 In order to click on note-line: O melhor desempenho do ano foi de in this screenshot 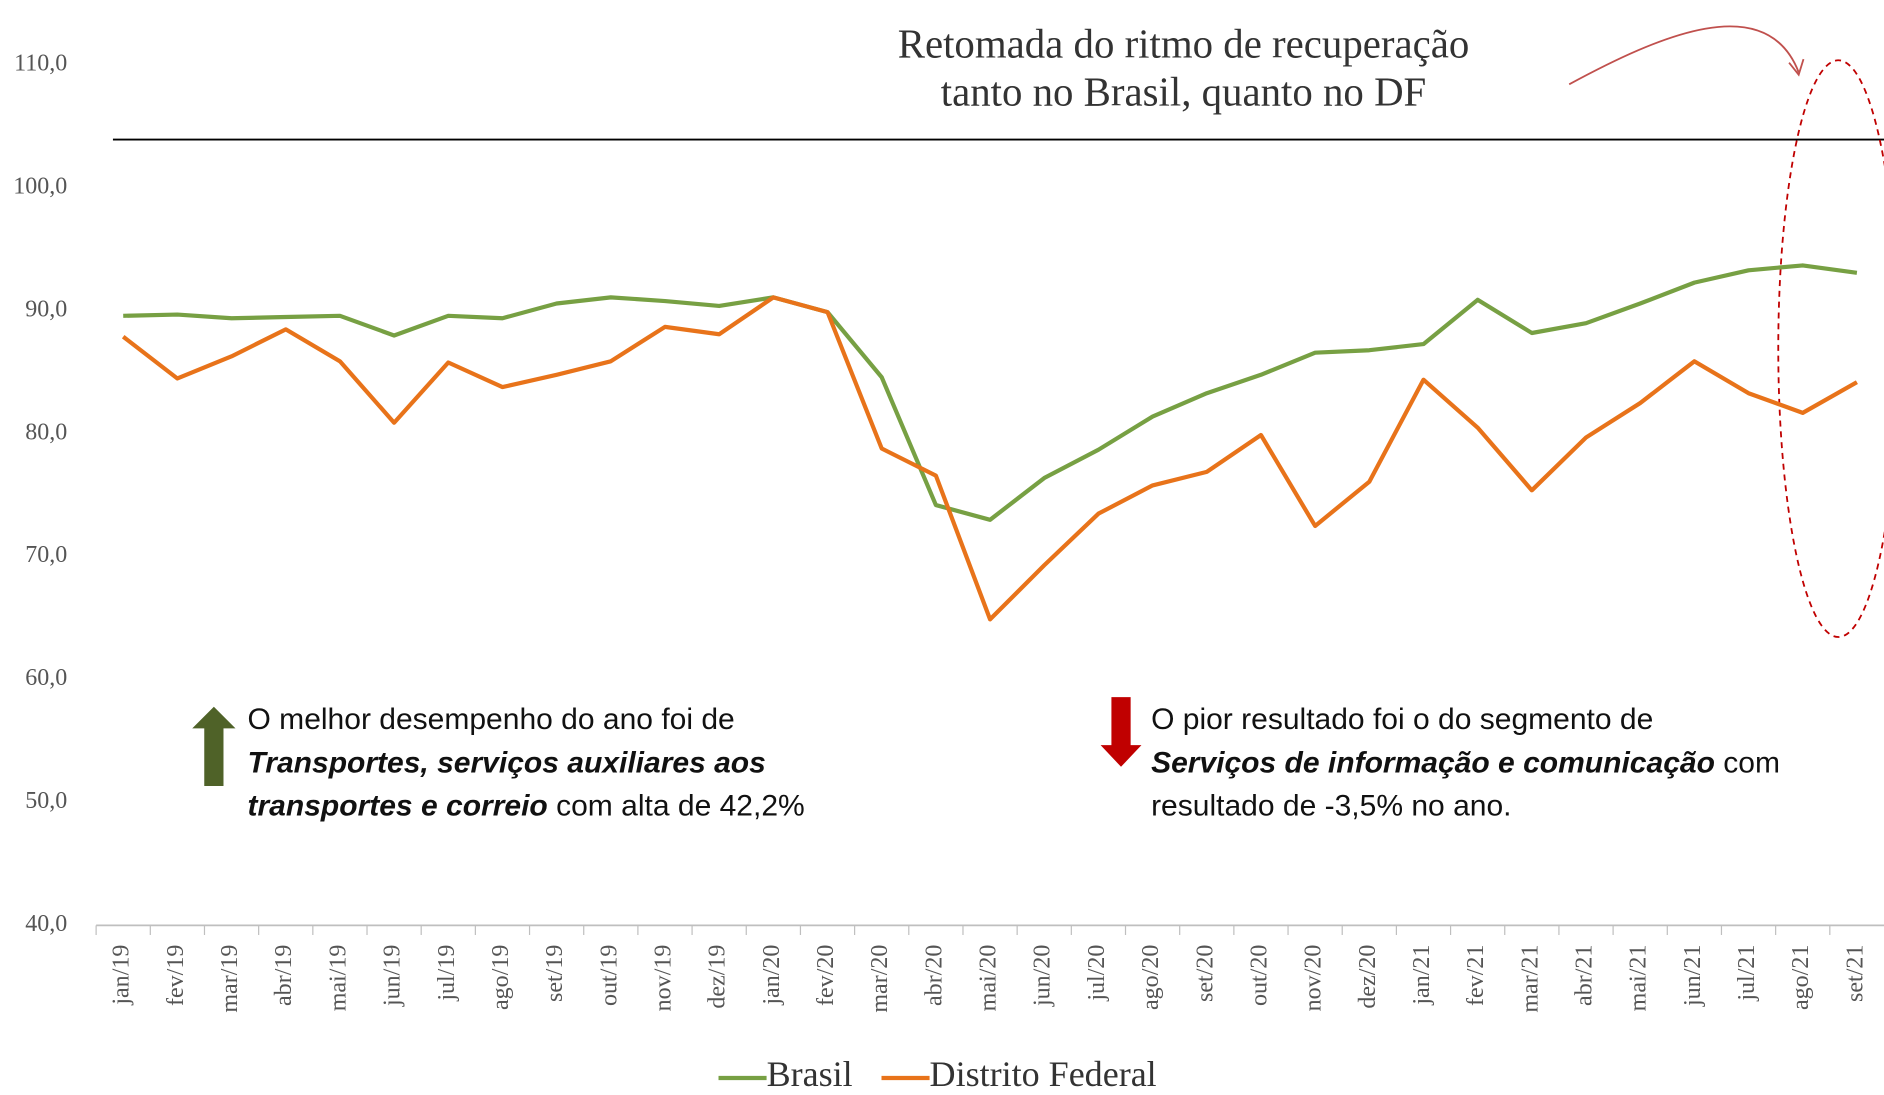, I will do `click(491, 719)`.